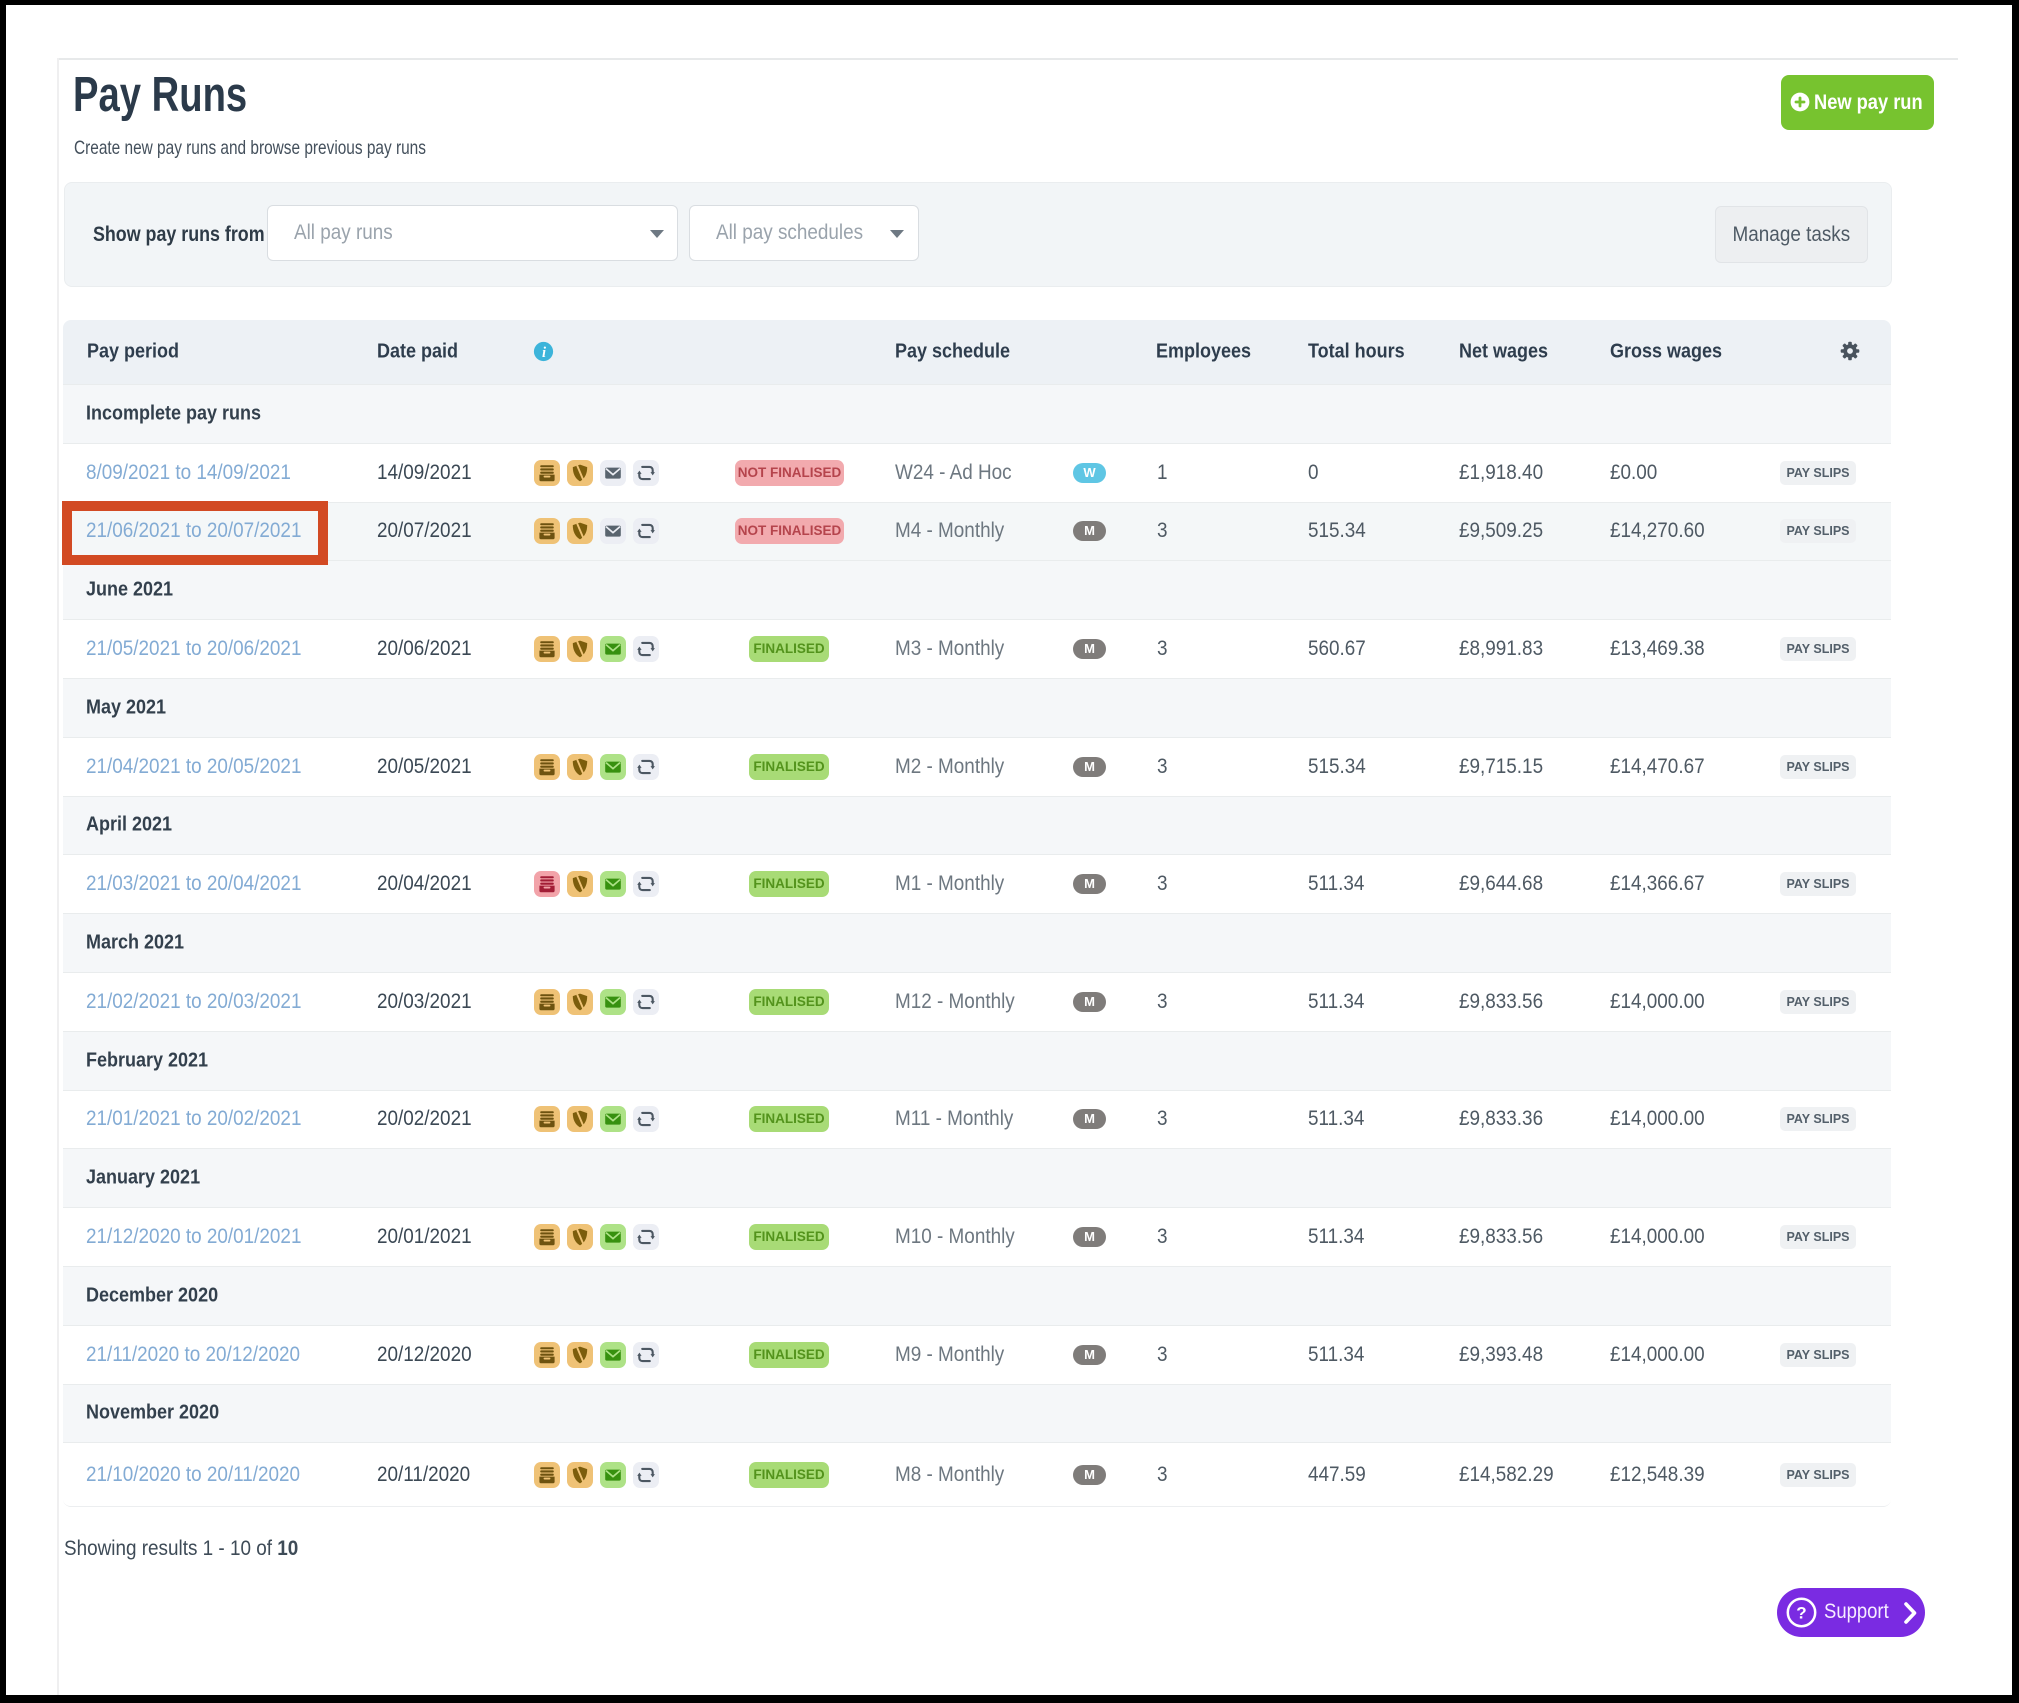 This screenshot has width=2019, height=1703. What do you see at coordinates (544, 353) in the screenshot?
I see `svg-text: i` at bounding box center [544, 353].